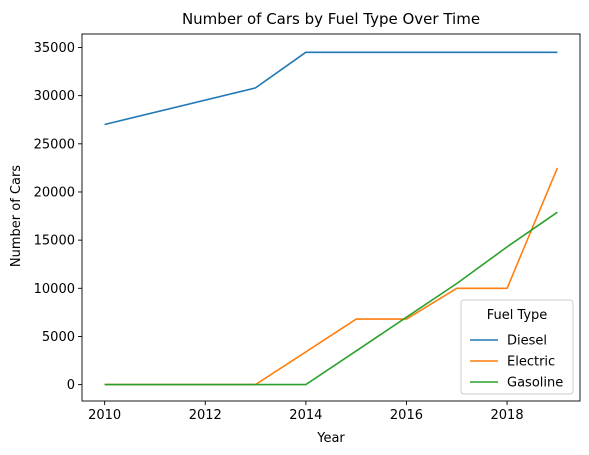 The width and height of the screenshot is (589, 455). I want to click on x-tick-label: 2014, so click(305, 415).